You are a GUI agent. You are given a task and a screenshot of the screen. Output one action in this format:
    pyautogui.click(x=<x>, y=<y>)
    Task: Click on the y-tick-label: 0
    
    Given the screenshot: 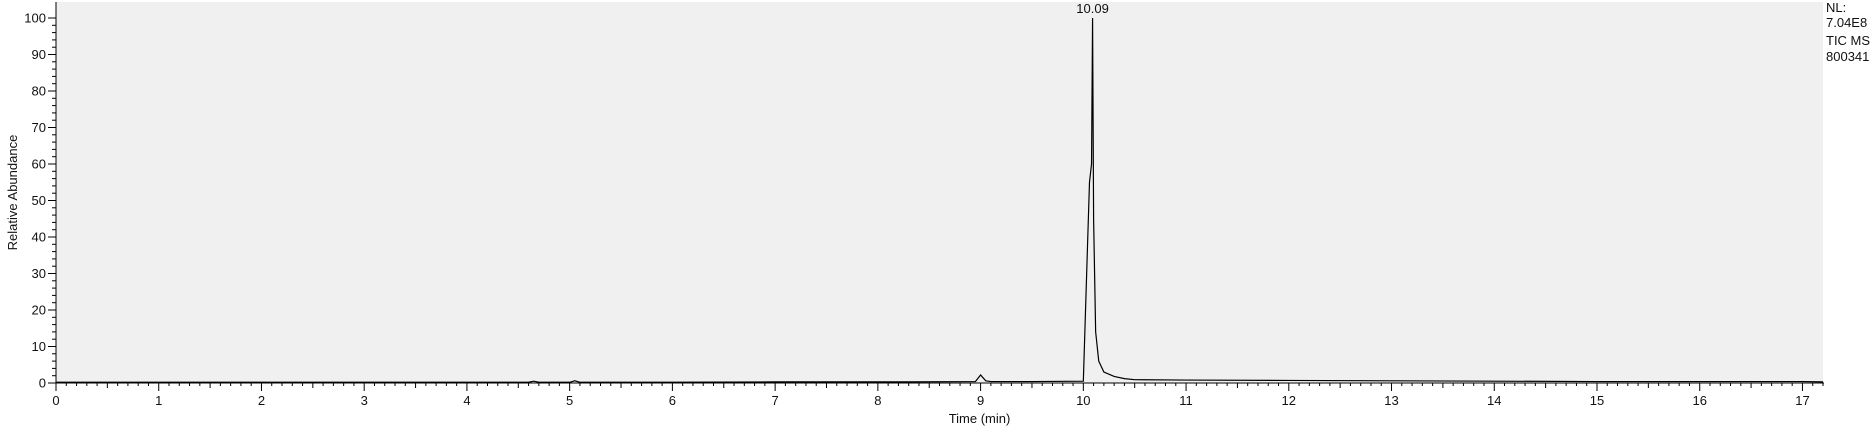 What is the action you would take?
    pyautogui.click(x=42, y=383)
    